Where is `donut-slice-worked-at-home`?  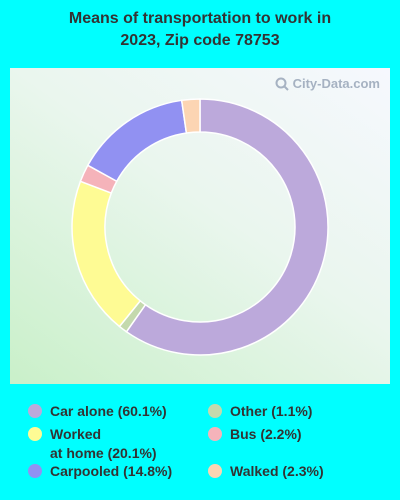
donut-slice-worked-at-home is located at coordinates (106, 254).